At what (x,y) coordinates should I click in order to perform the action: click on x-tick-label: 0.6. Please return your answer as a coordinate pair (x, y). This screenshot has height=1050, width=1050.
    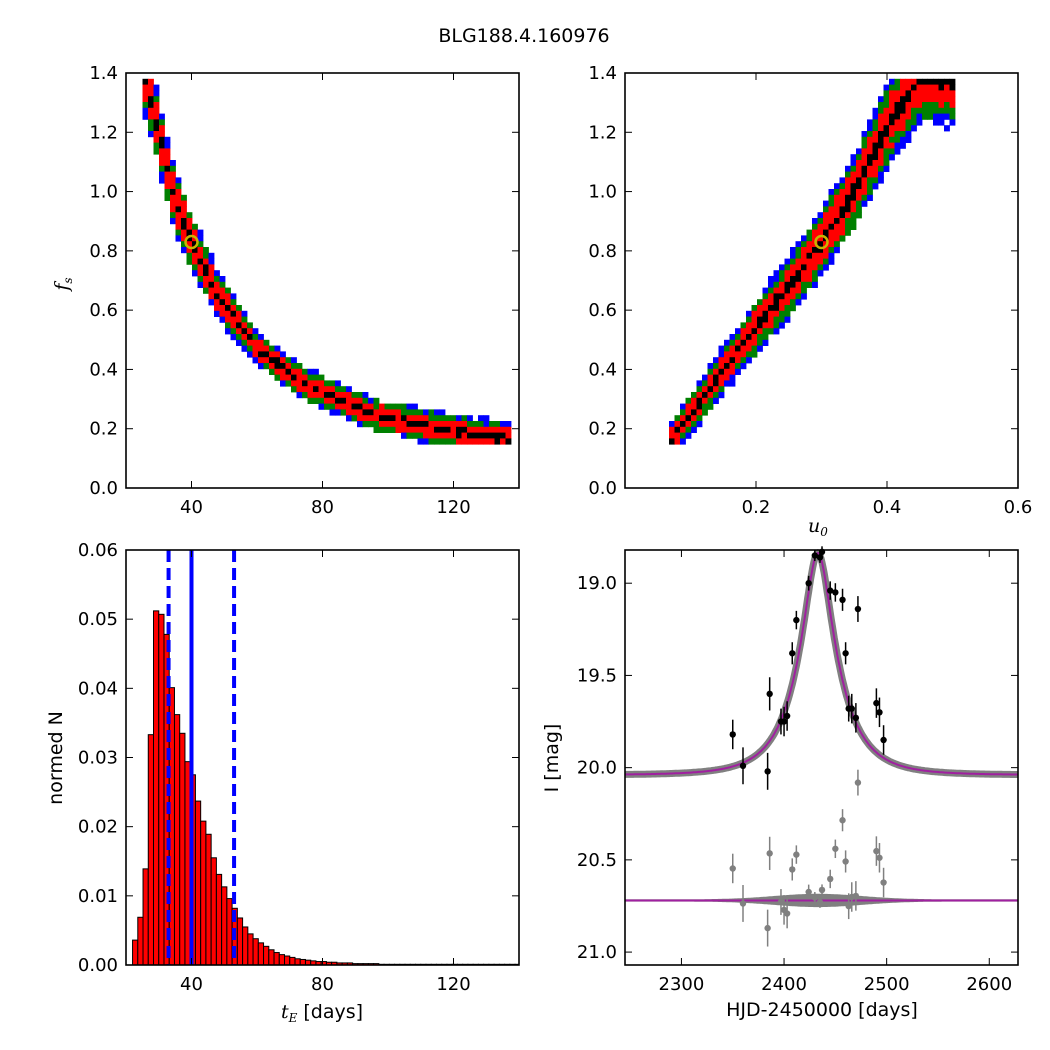
    Looking at the image, I should click on (1018, 507).